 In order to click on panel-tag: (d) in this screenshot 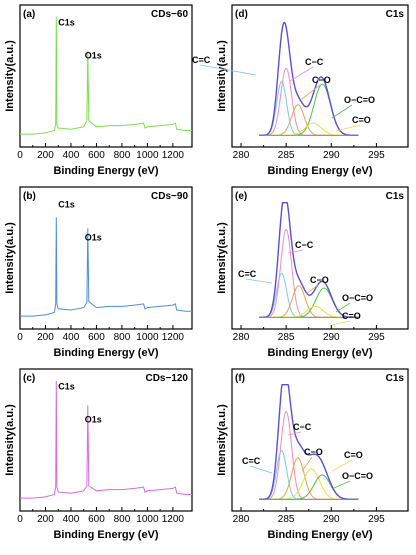, I will do `click(241, 14)`.